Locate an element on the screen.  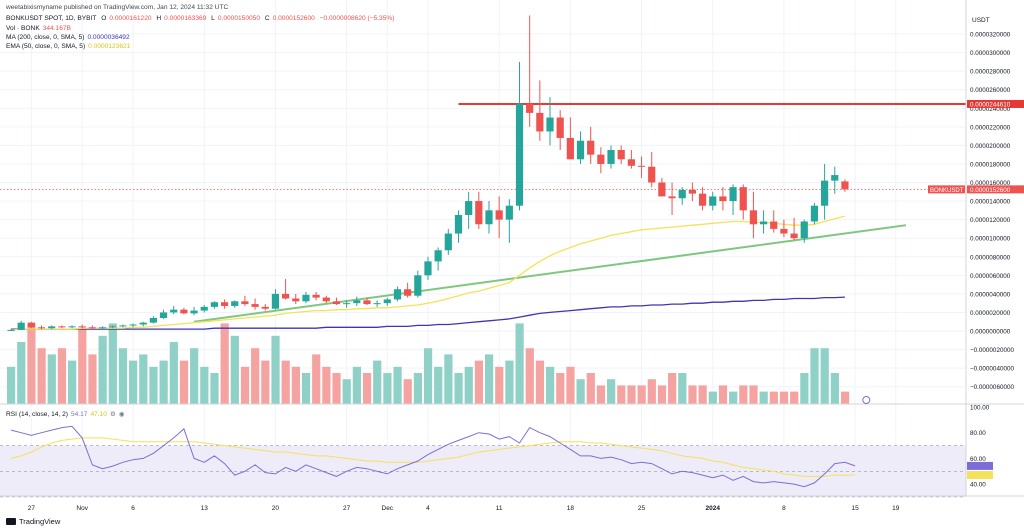
price-tick-label: 0.0000300000 is located at coordinates (990, 53).